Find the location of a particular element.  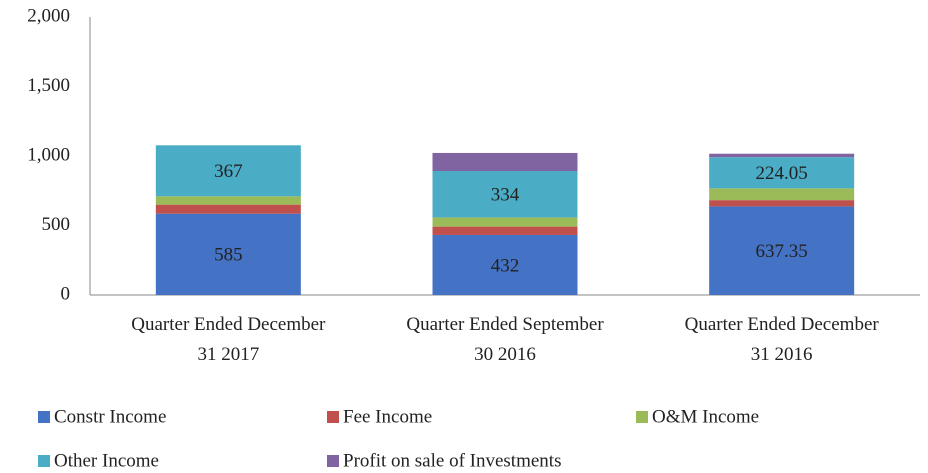

y-tick-label: 1,500 is located at coordinates (48, 85).